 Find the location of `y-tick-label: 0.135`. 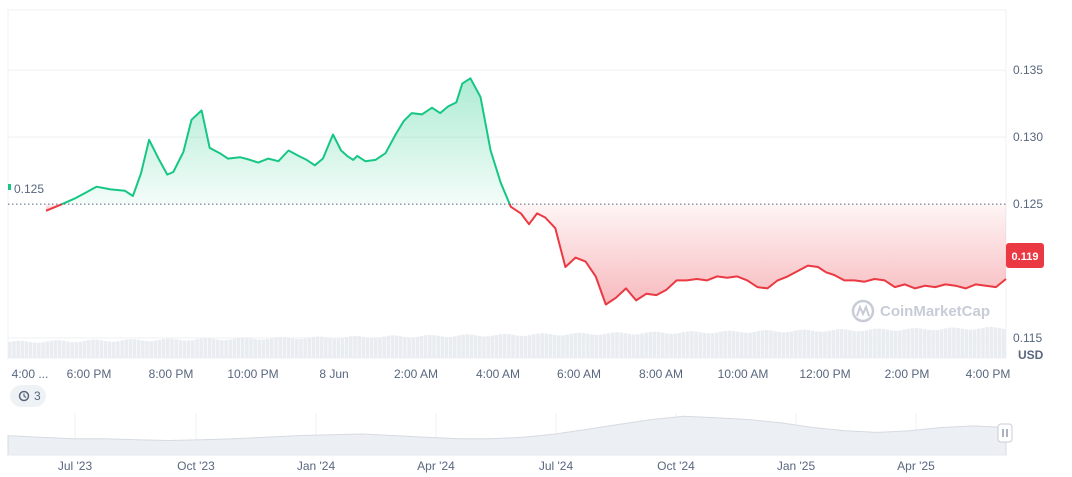

y-tick-label: 0.135 is located at coordinates (1028, 70).